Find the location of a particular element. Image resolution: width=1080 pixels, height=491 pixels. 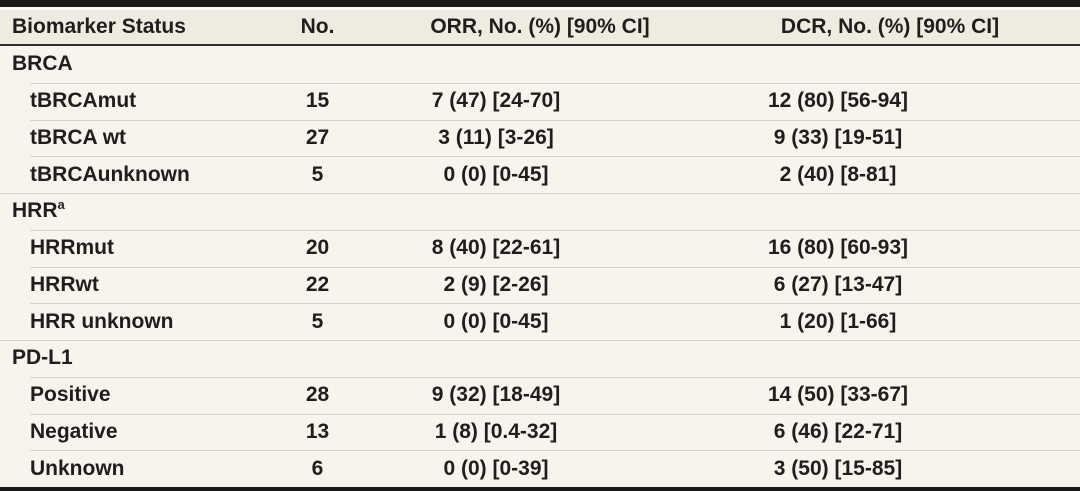

column-header-orr: ORR, No. (%) [90% CI] is located at coordinates (540, 26).